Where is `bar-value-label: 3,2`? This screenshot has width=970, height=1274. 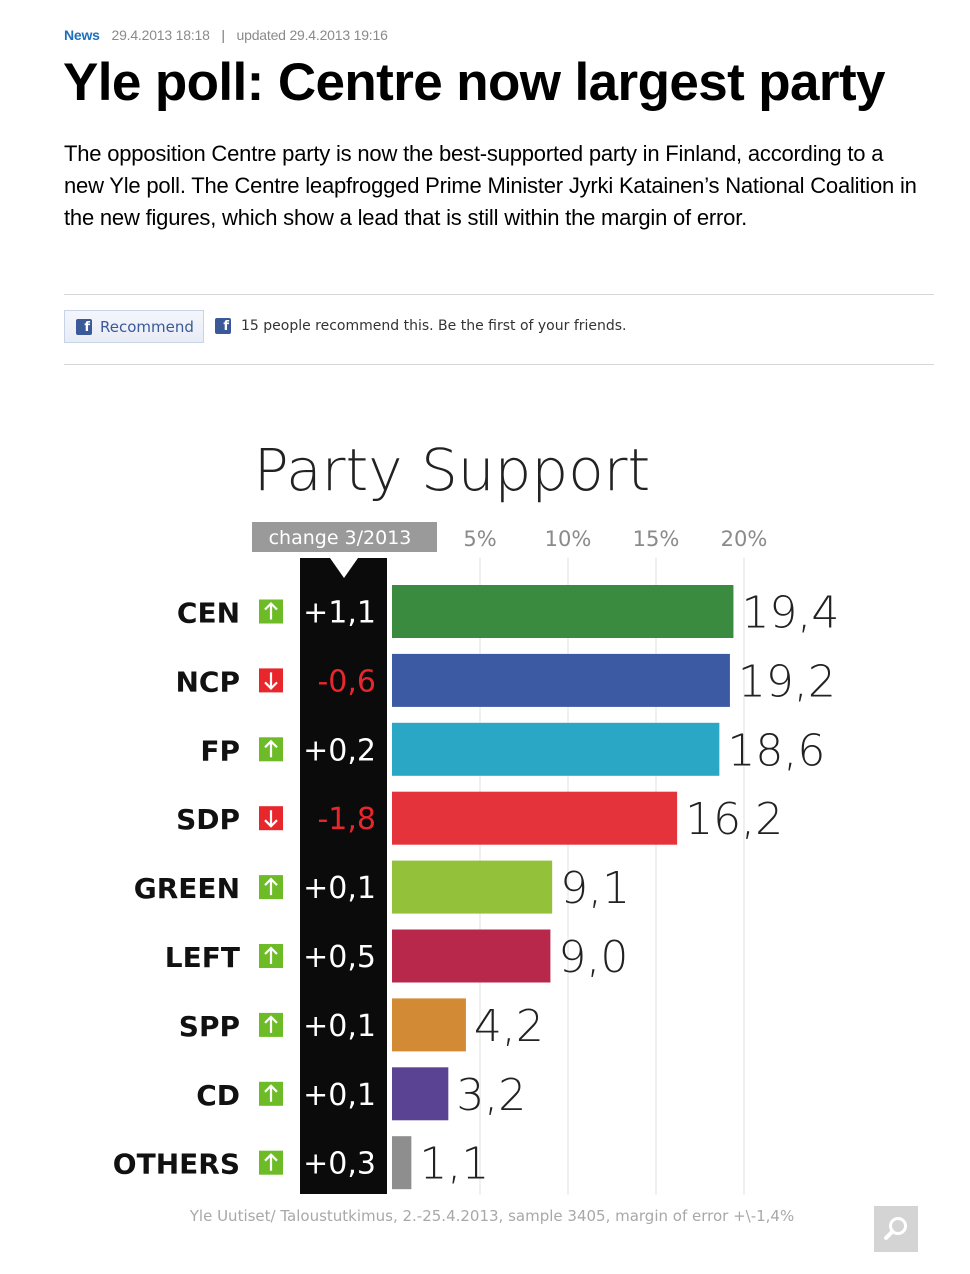 bar-value-label: 3,2 is located at coordinates (491, 1095).